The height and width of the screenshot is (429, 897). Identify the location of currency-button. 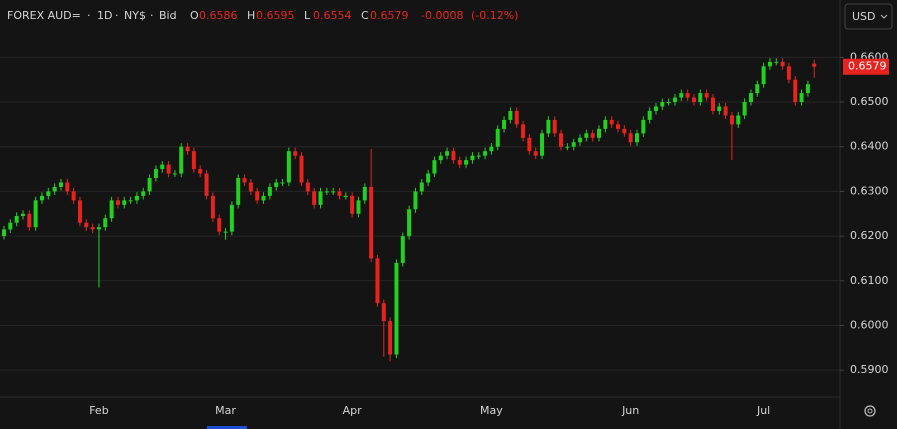
(868, 16).